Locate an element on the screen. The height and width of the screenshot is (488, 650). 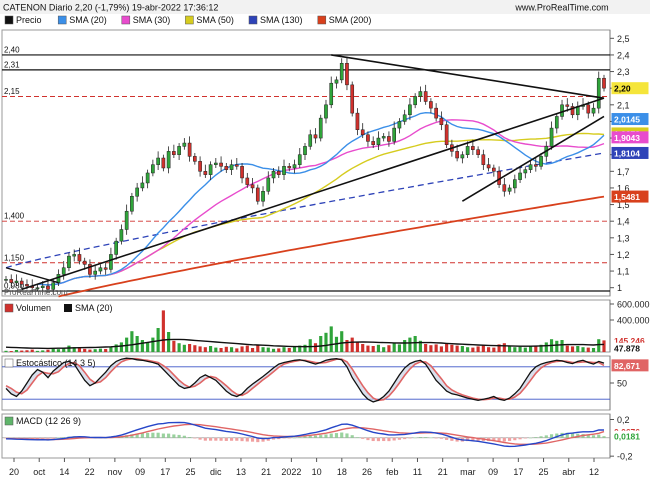
legend-entry: SMA (50) is located at coordinates (215, 20).